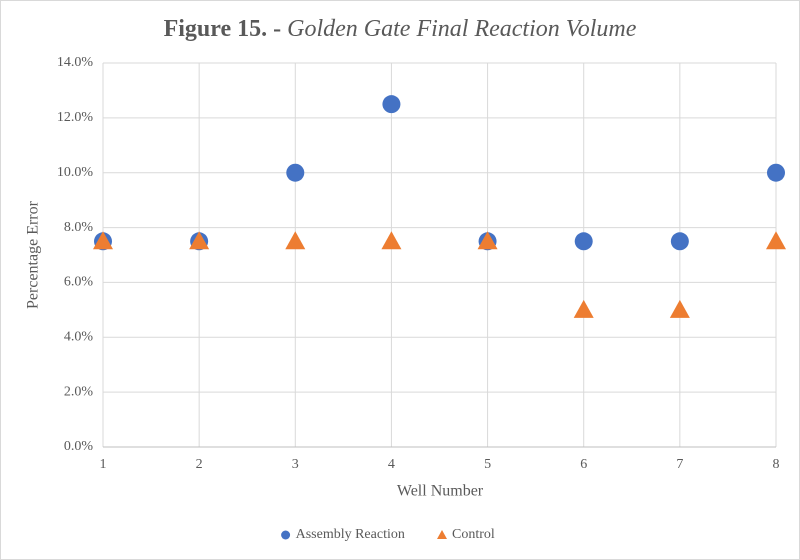 This screenshot has height=560, width=800. What do you see at coordinates (33, 254) in the screenshot?
I see `y-axis-label: Percentage Error` at bounding box center [33, 254].